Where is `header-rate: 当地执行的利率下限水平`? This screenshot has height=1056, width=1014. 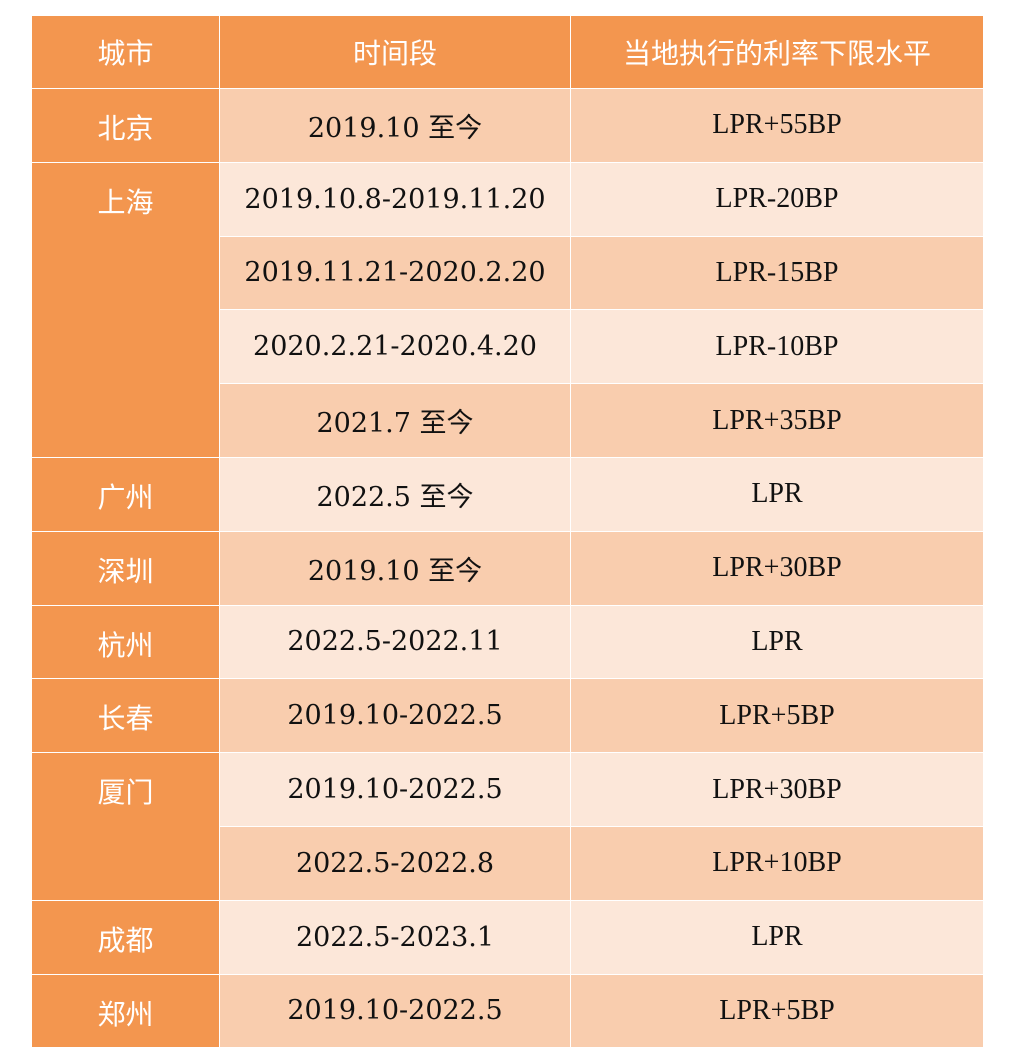
header-rate: 当地执行的利率下限水平 is located at coordinates (777, 52).